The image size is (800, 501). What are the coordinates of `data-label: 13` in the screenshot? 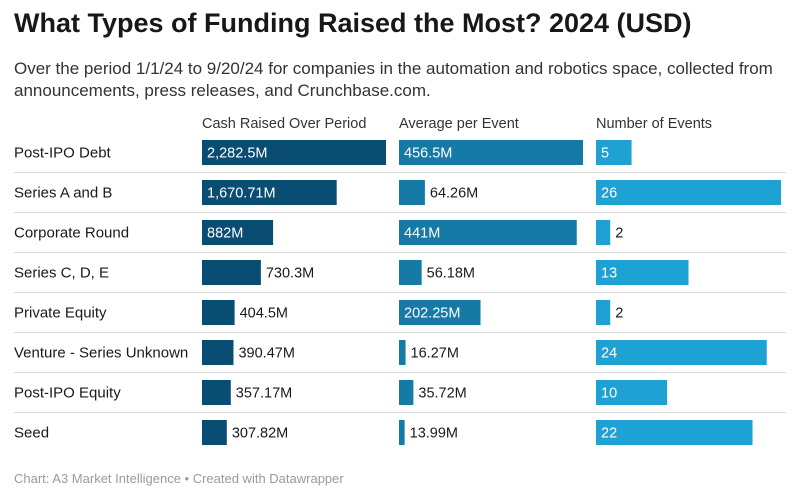 It's located at (609, 274).